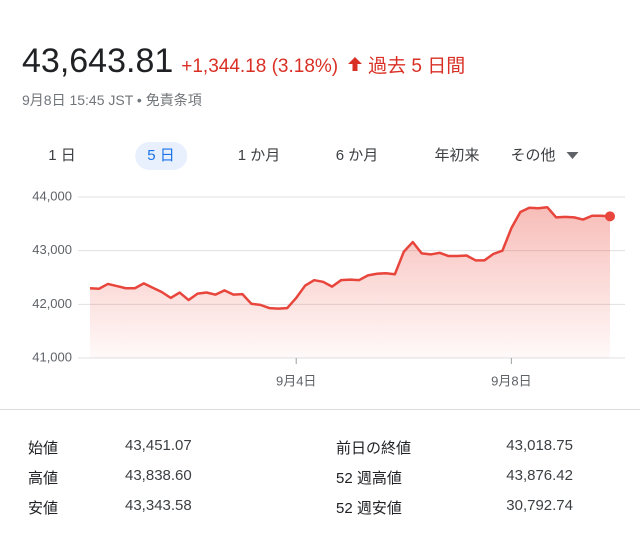 This screenshot has height=540, width=640. What do you see at coordinates (158, 445) in the screenshot?
I see `stat-value: 43,451.07` at bounding box center [158, 445].